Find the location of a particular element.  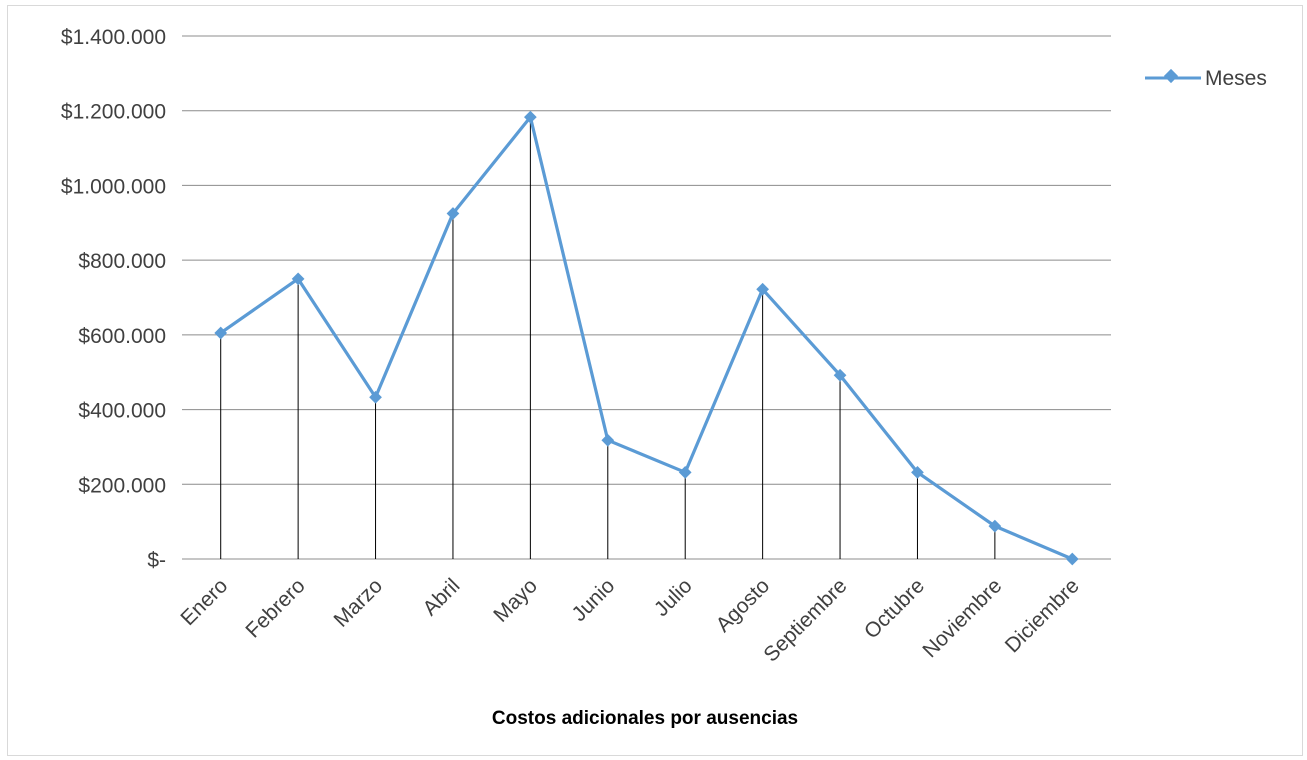

y-tick-label: $600.000 is located at coordinates (122, 336).